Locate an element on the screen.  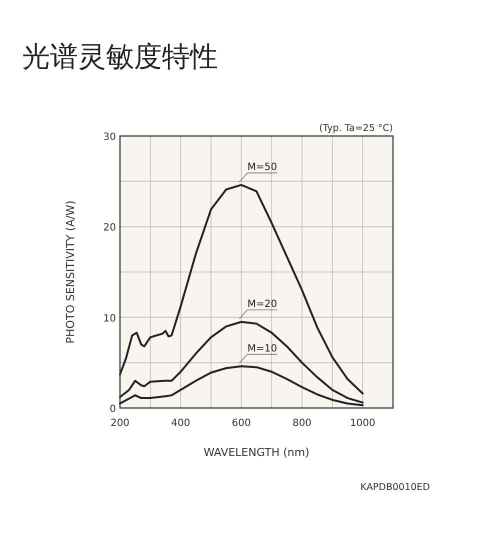
x-axis-title: WAVELENGTH (nm) is located at coordinates (257, 452).